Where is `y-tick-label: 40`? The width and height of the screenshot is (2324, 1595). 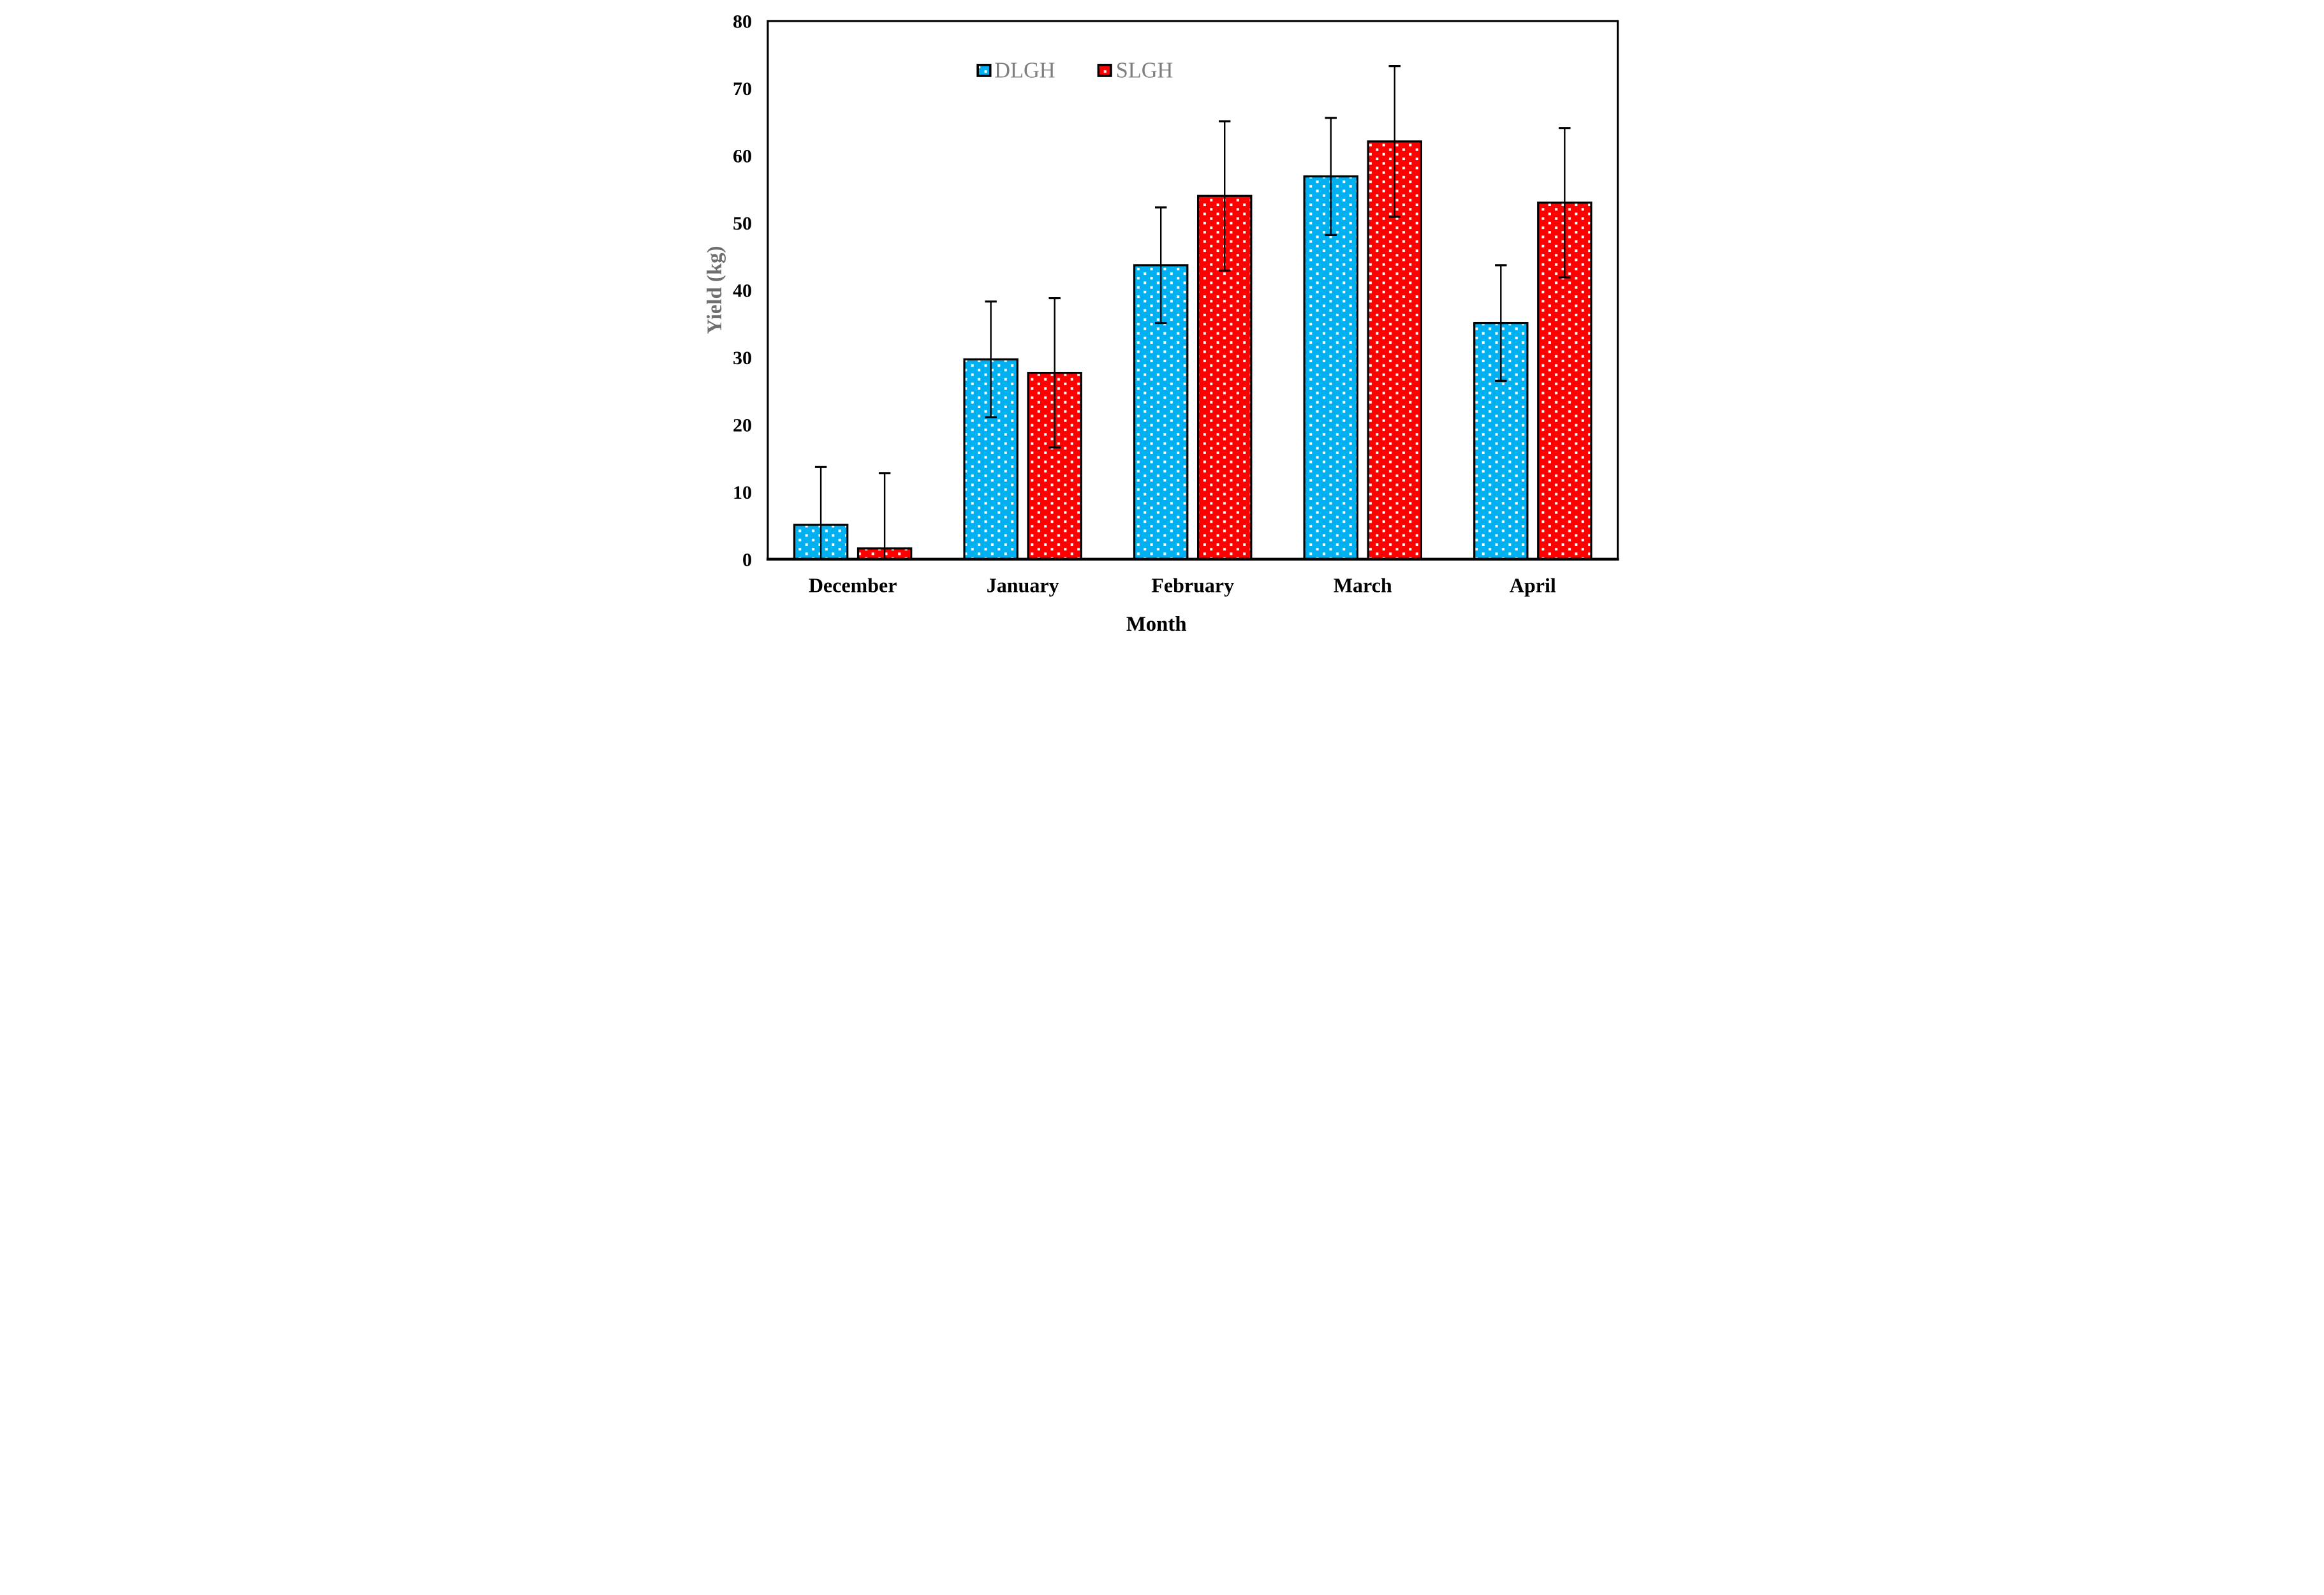 y-tick-label: 40 is located at coordinates (743, 290).